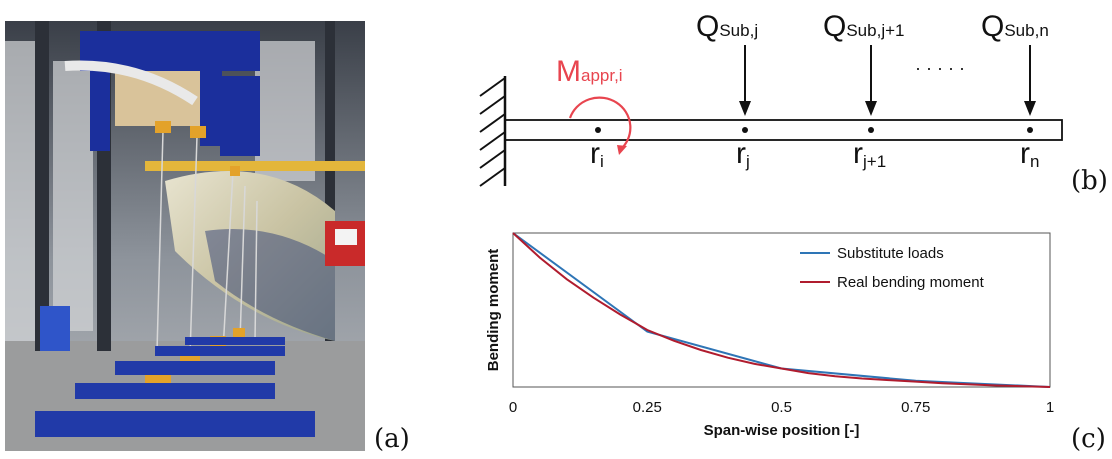 This screenshot has height=459, width=1112. I want to click on load-label-j1: QSub,j+1, so click(863, 26).